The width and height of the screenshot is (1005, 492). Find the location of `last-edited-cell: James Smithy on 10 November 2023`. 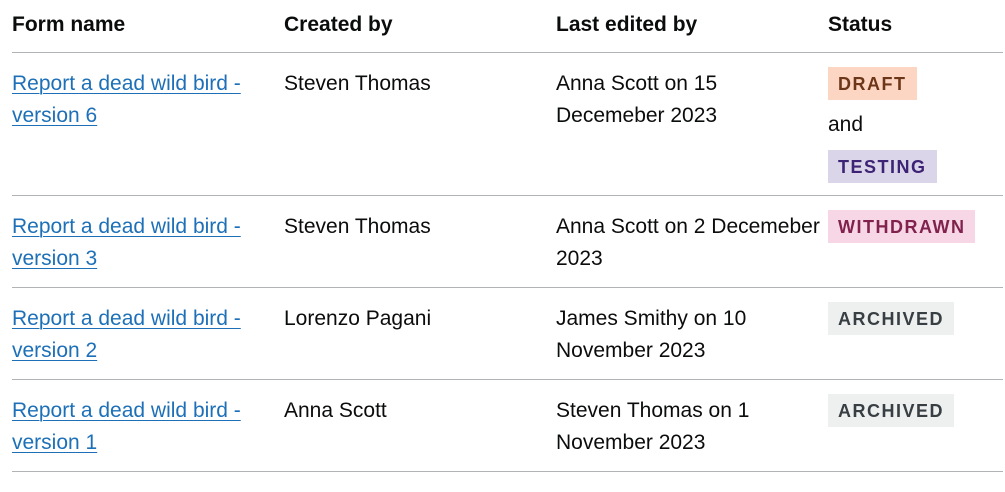

last-edited-cell: James Smithy on 10 November 2023 is located at coordinates (692, 333).